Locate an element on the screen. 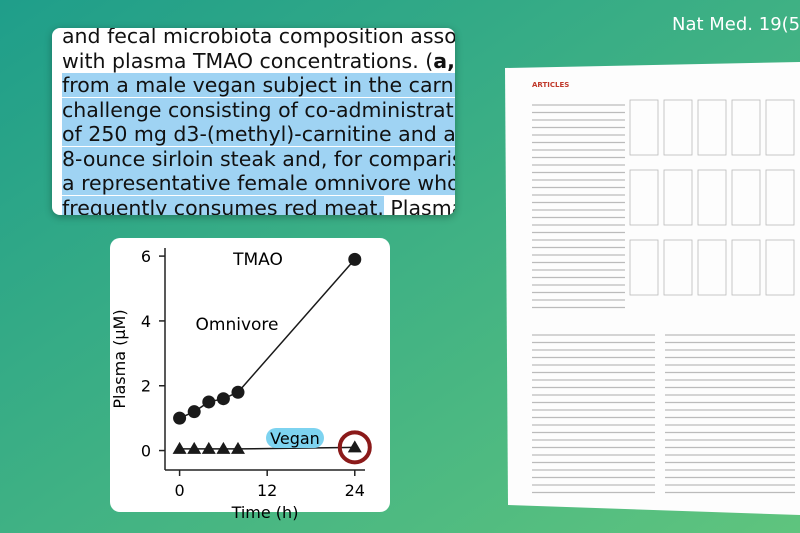  series-label: Omnivore is located at coordinates (237, 325).